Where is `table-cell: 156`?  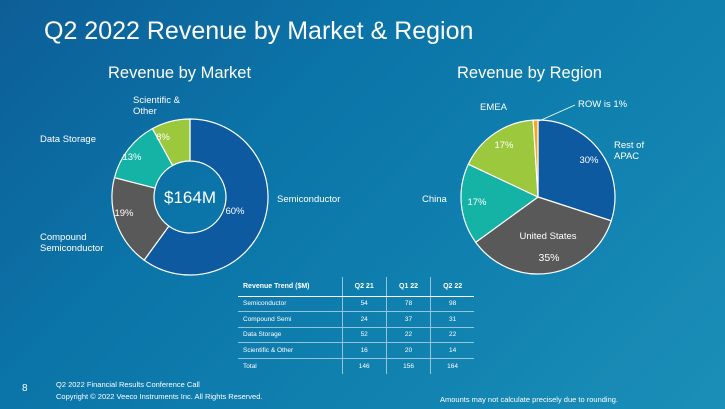
table-cell: 156 is located at coordinates (408, 365).